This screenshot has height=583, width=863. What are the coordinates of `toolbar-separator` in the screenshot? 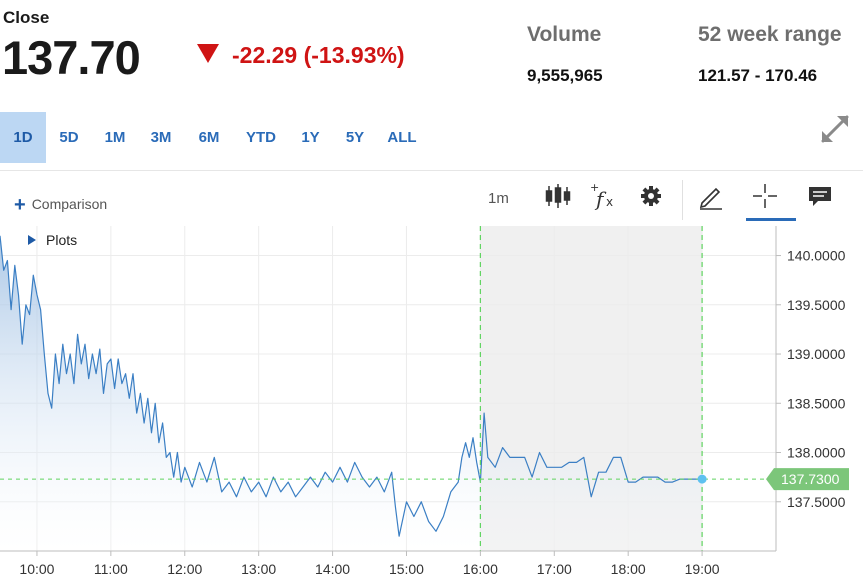 It's located at (431, 170).